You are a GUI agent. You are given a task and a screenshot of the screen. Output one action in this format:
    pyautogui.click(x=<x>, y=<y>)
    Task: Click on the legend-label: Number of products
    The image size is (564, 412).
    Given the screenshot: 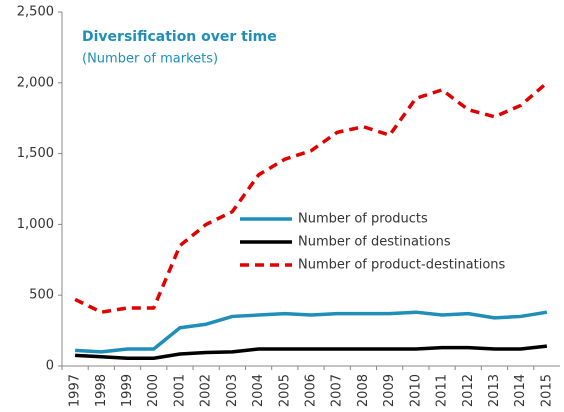 What is the action you would take?
    pyautogui.click(x=363, y=219)
    